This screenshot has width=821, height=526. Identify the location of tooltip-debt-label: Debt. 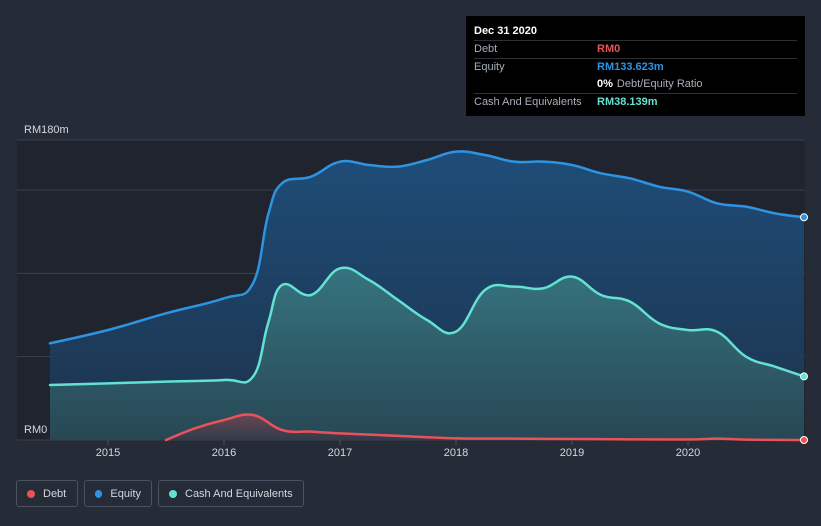
(486, 49).